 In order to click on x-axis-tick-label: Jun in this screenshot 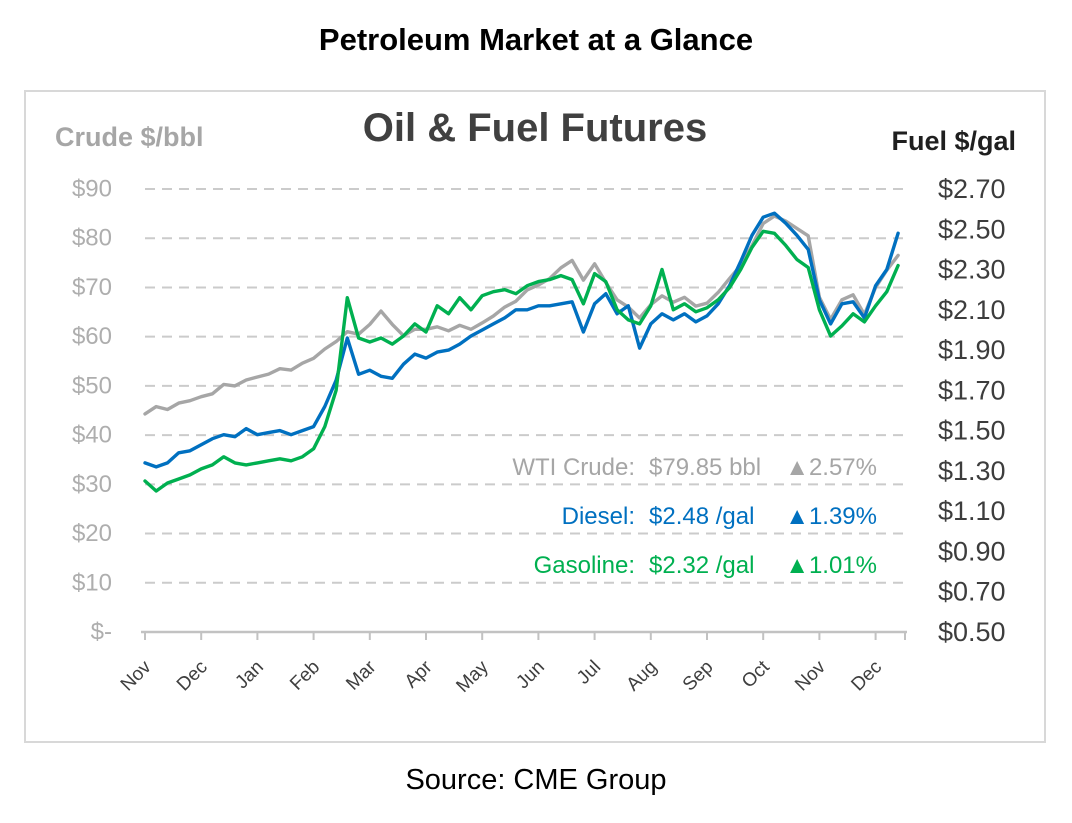, I will do `click(530, 675)`.